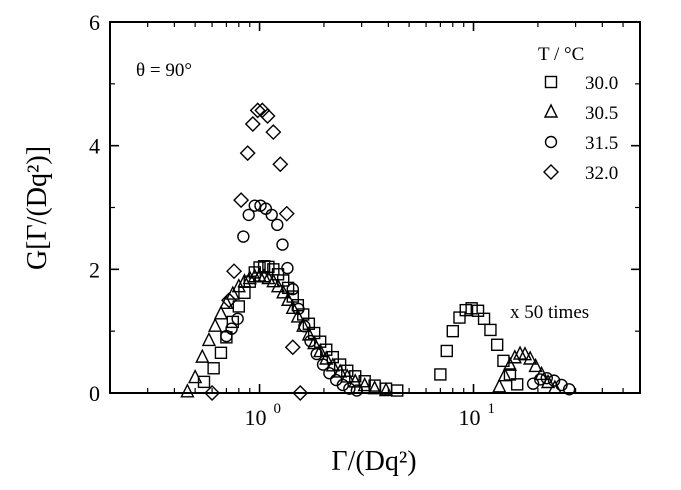 Image resolution: width=681 pixels, height=490 pixels. What do you see at coordinates (551, 82) in the screenshot?
I see `legend-marker-square` at bounding box center [551, 82].